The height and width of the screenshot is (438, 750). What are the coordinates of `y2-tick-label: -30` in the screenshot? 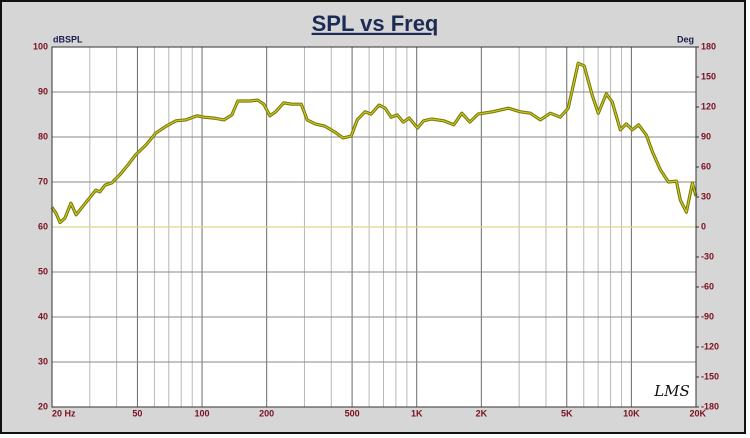 It's located at (707, 256).